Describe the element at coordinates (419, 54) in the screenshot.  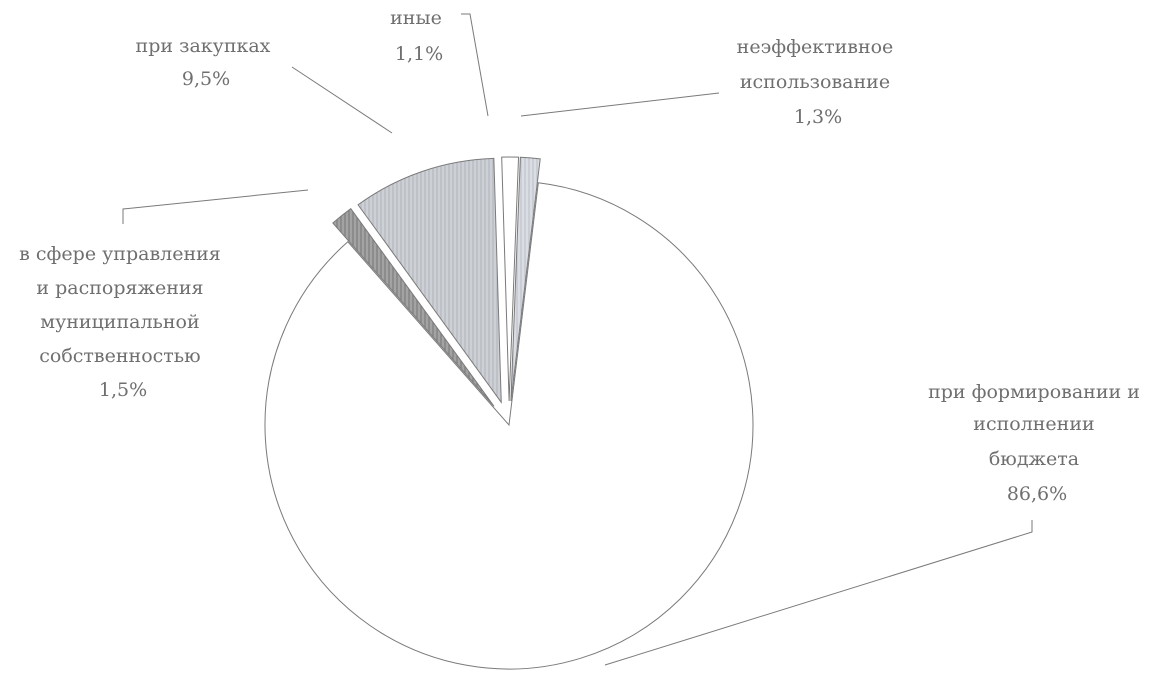
I see `label-other-value: 1,1%` at that location.